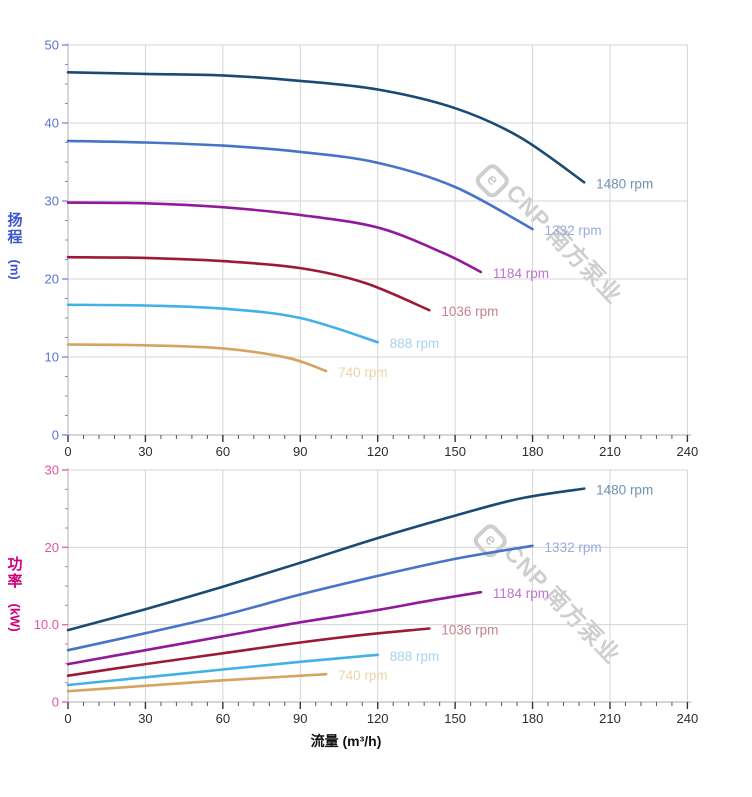 Image resolution: width=752 pixels, height=797 pixels. What do you see at coordinates (346, 741) in the screenshot?
I see `flow-axis-title: 流量 (m³/h)` at bounding box center [346, 741].